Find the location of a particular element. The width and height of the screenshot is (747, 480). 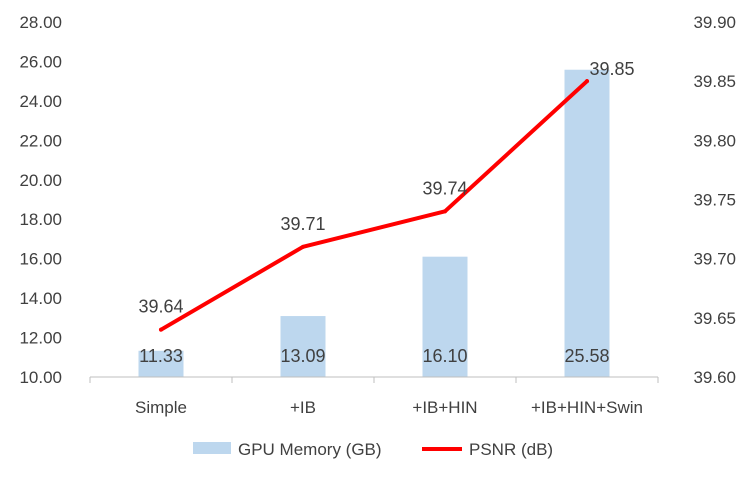

legend-label-psnr: PSNR (dB) is located at coordinates (511, 449).